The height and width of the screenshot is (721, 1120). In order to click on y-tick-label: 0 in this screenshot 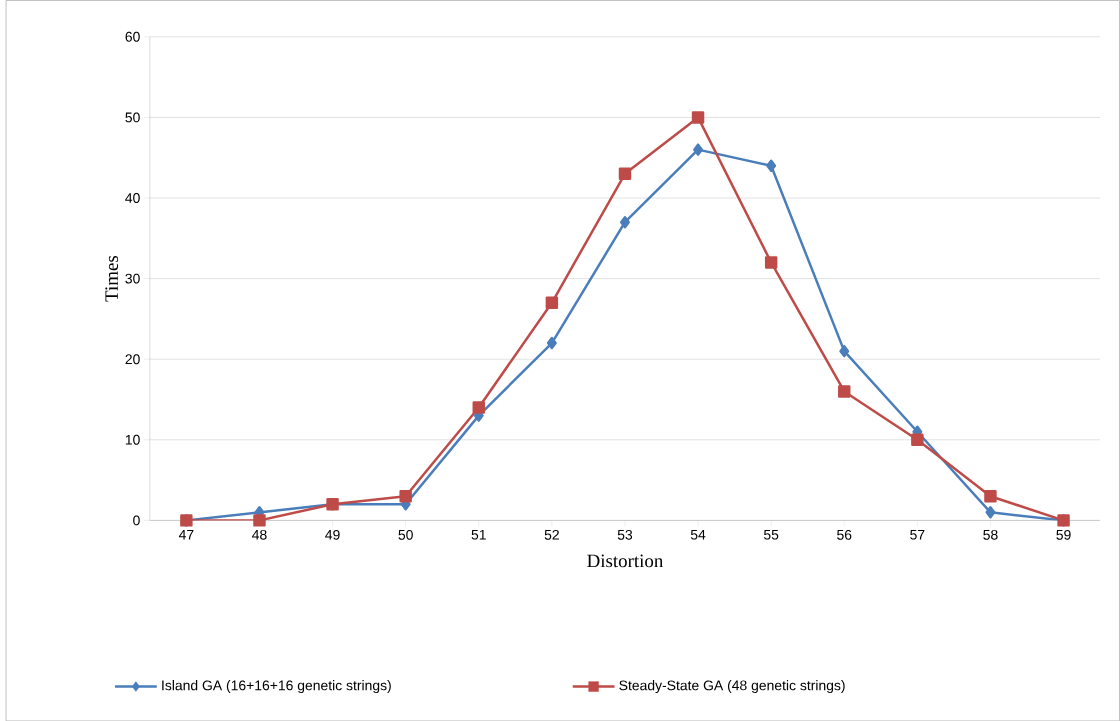, I will do `click(136, 520)`.